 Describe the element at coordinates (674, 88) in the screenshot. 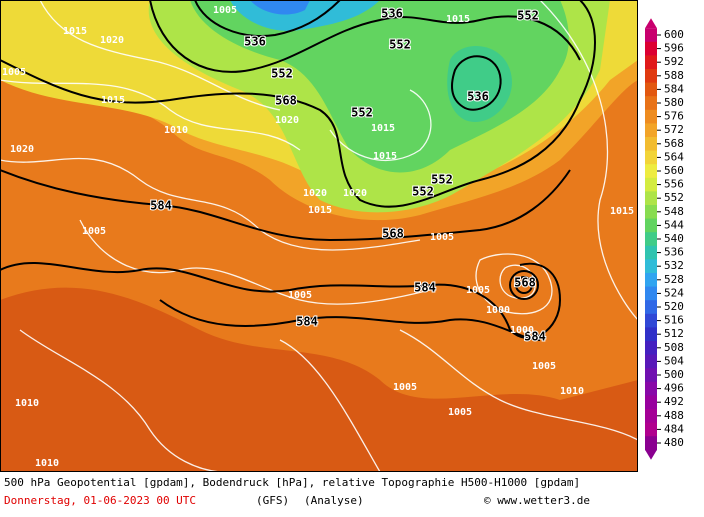

I see `legend-label: 584` at that location.